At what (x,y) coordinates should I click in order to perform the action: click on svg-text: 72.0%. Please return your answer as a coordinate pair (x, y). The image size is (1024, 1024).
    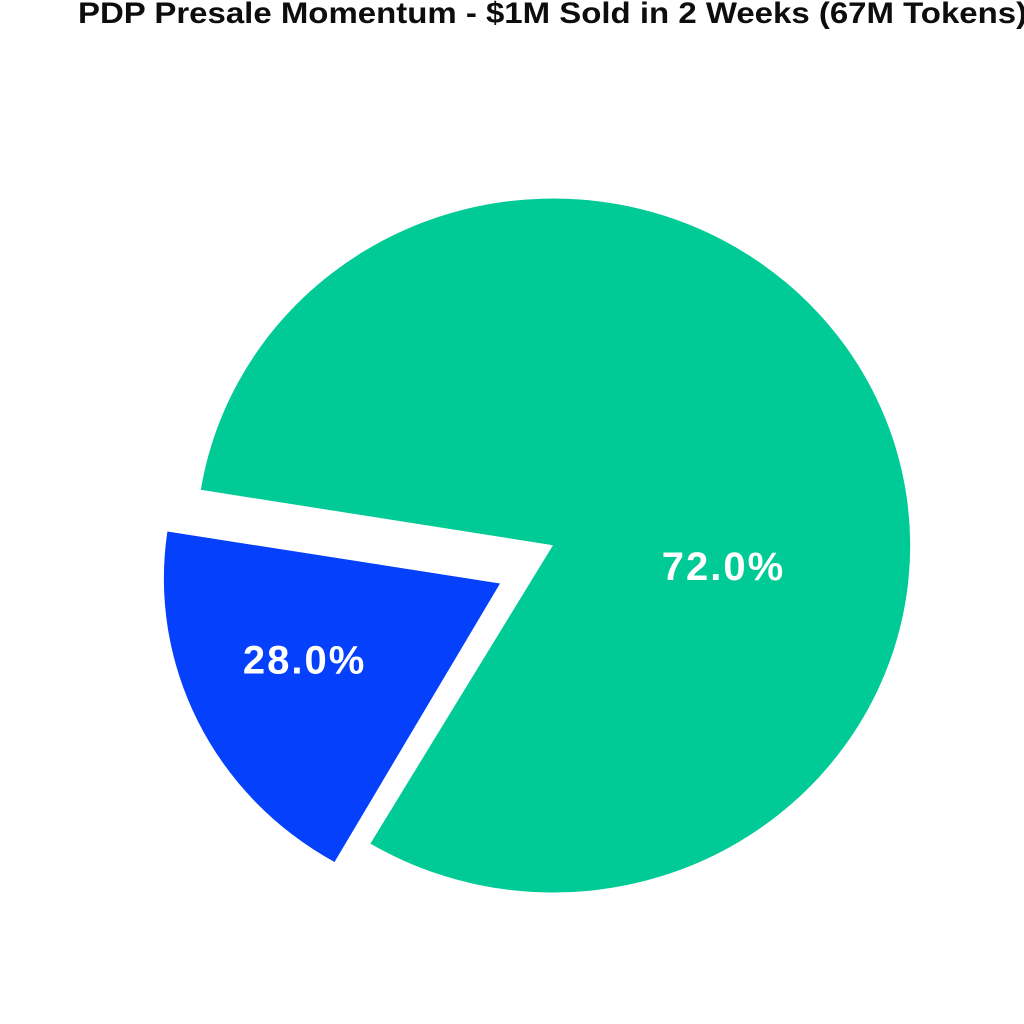
    Looking at the image, I should click on (723, 567).